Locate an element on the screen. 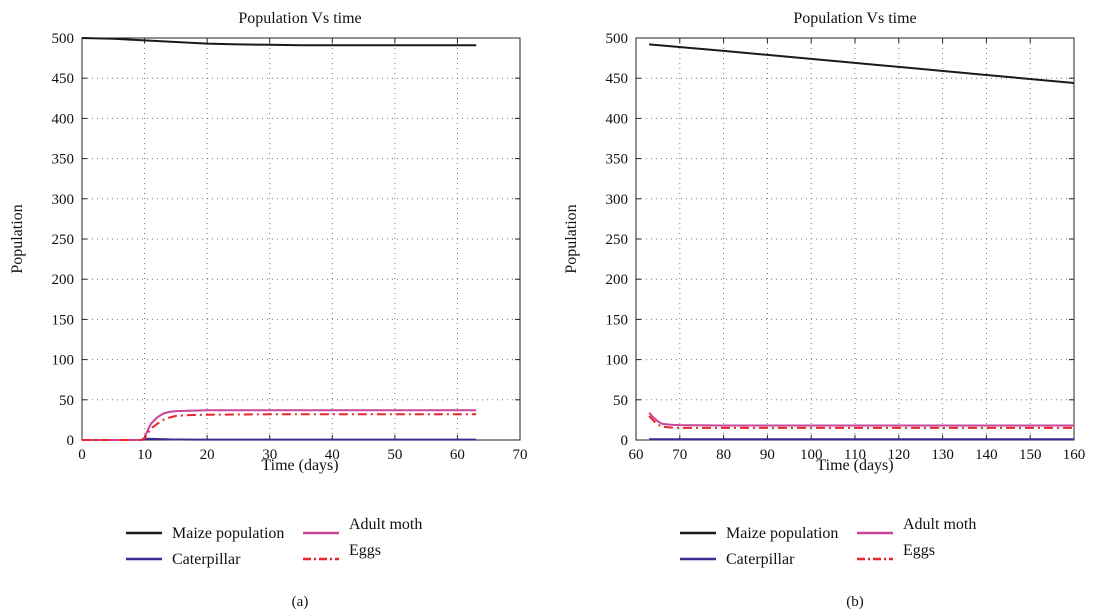  x-tick-label: 120 is located at coordinates (899, 455).